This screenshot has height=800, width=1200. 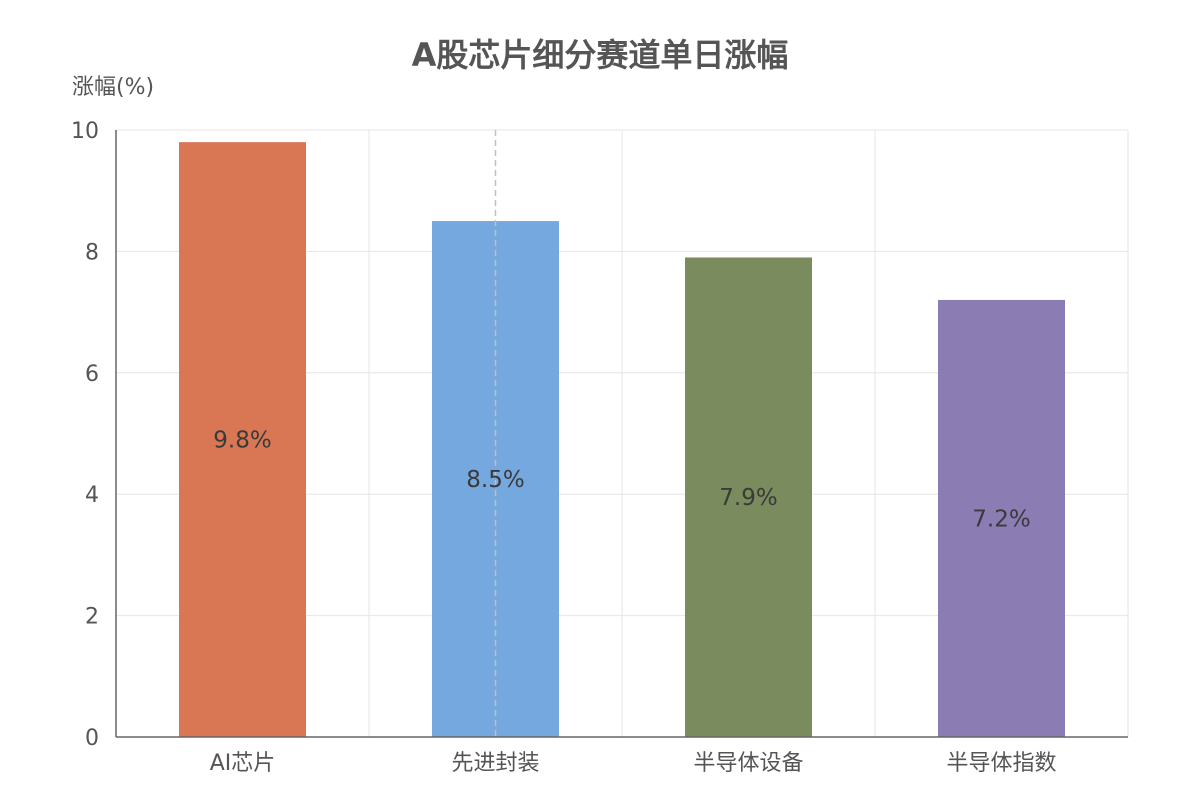 What do you see at coordinates (92, 252) in the screenshot?
I see `y-tick-label: 8` at bounding box center [92, 252].